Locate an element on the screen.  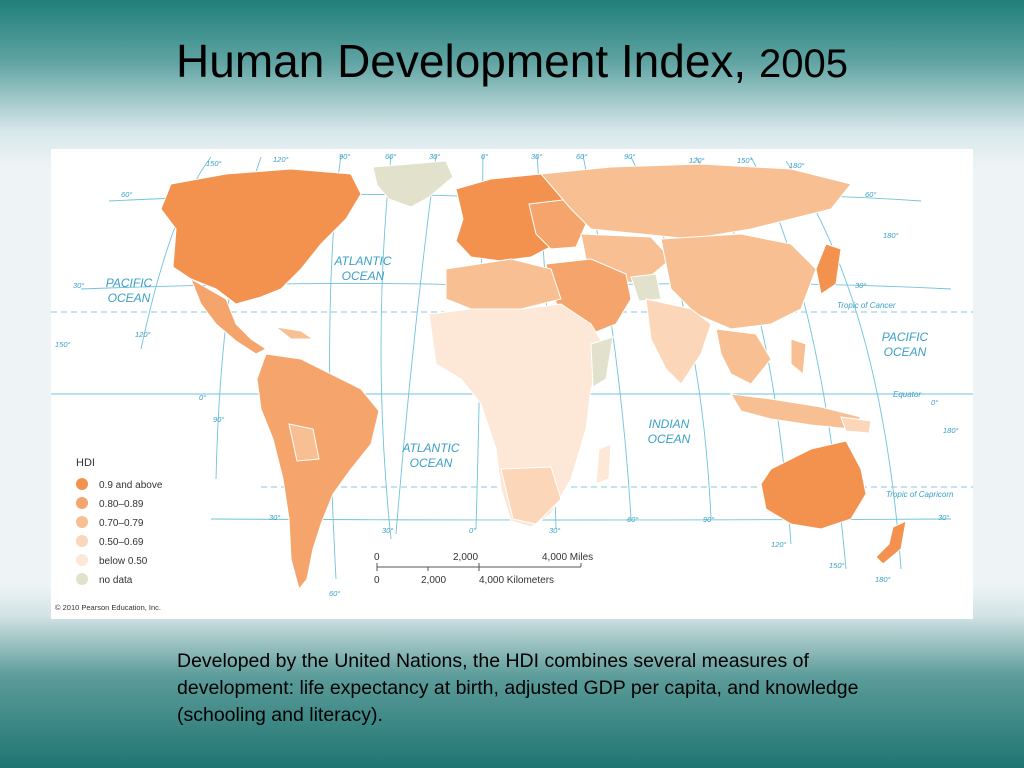
atlantic-south-label: ATLANTIC OCEAN is located at coordinates (430, 455).